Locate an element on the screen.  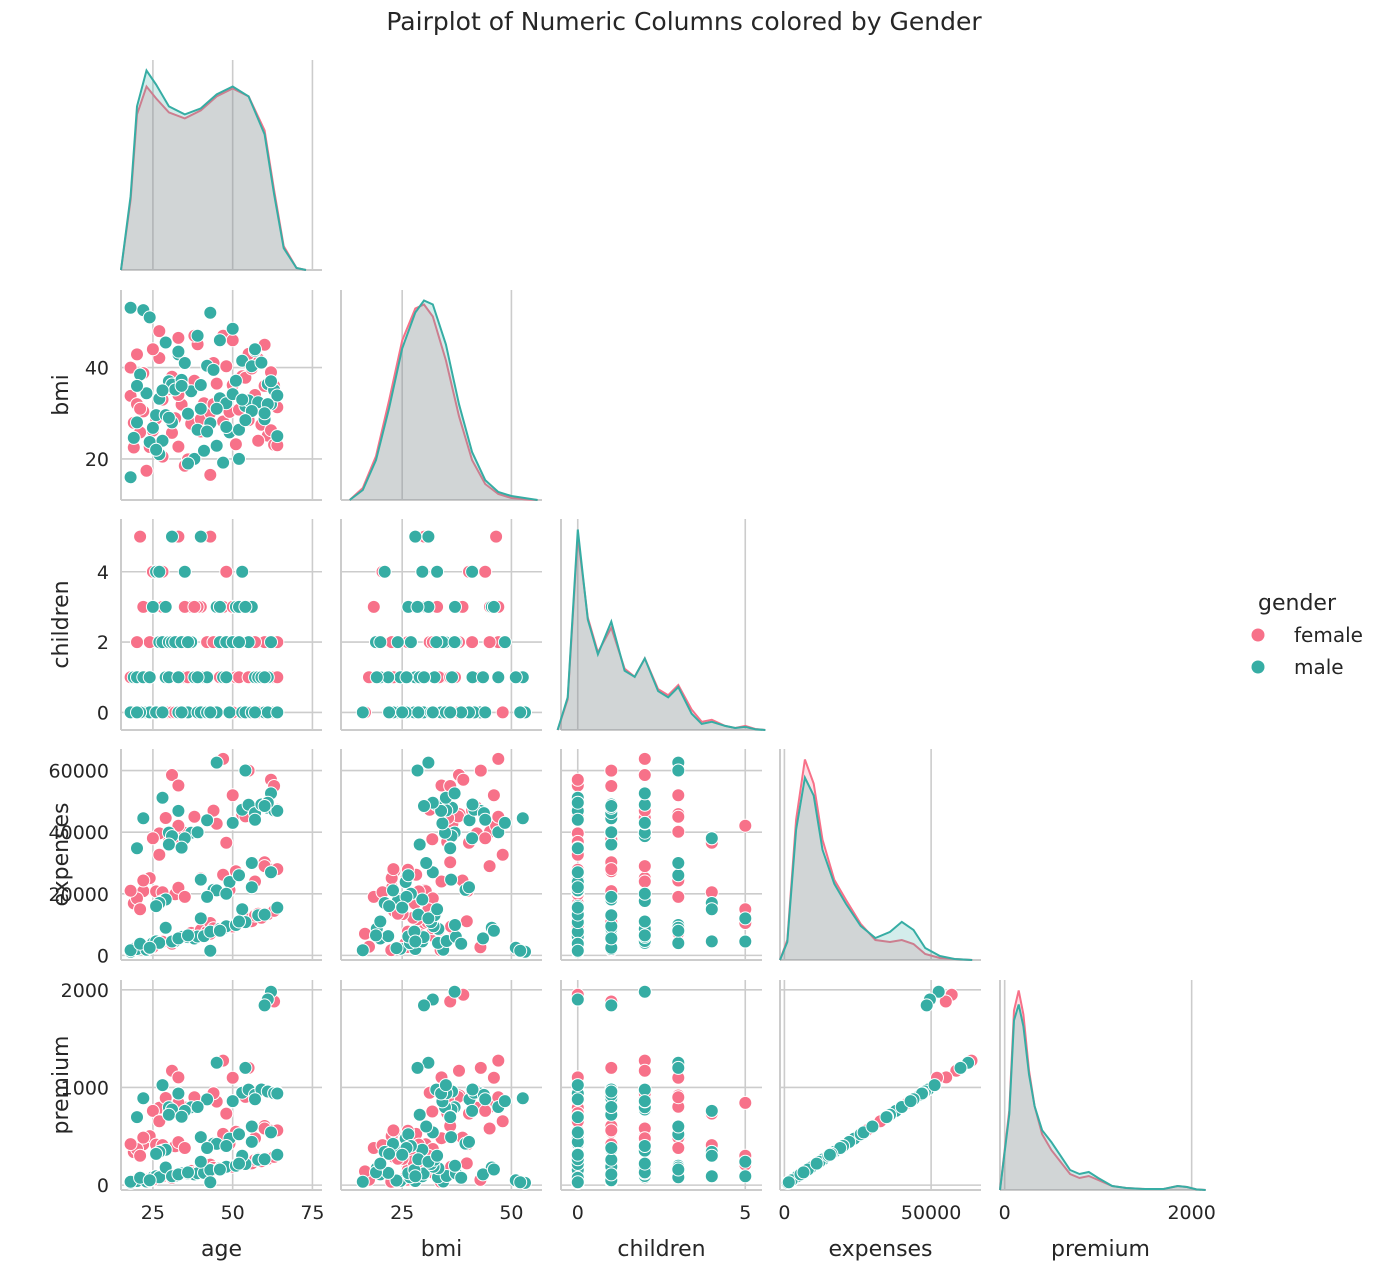
panel-expenses-vs-expenses is located at coordinates (880, 855).